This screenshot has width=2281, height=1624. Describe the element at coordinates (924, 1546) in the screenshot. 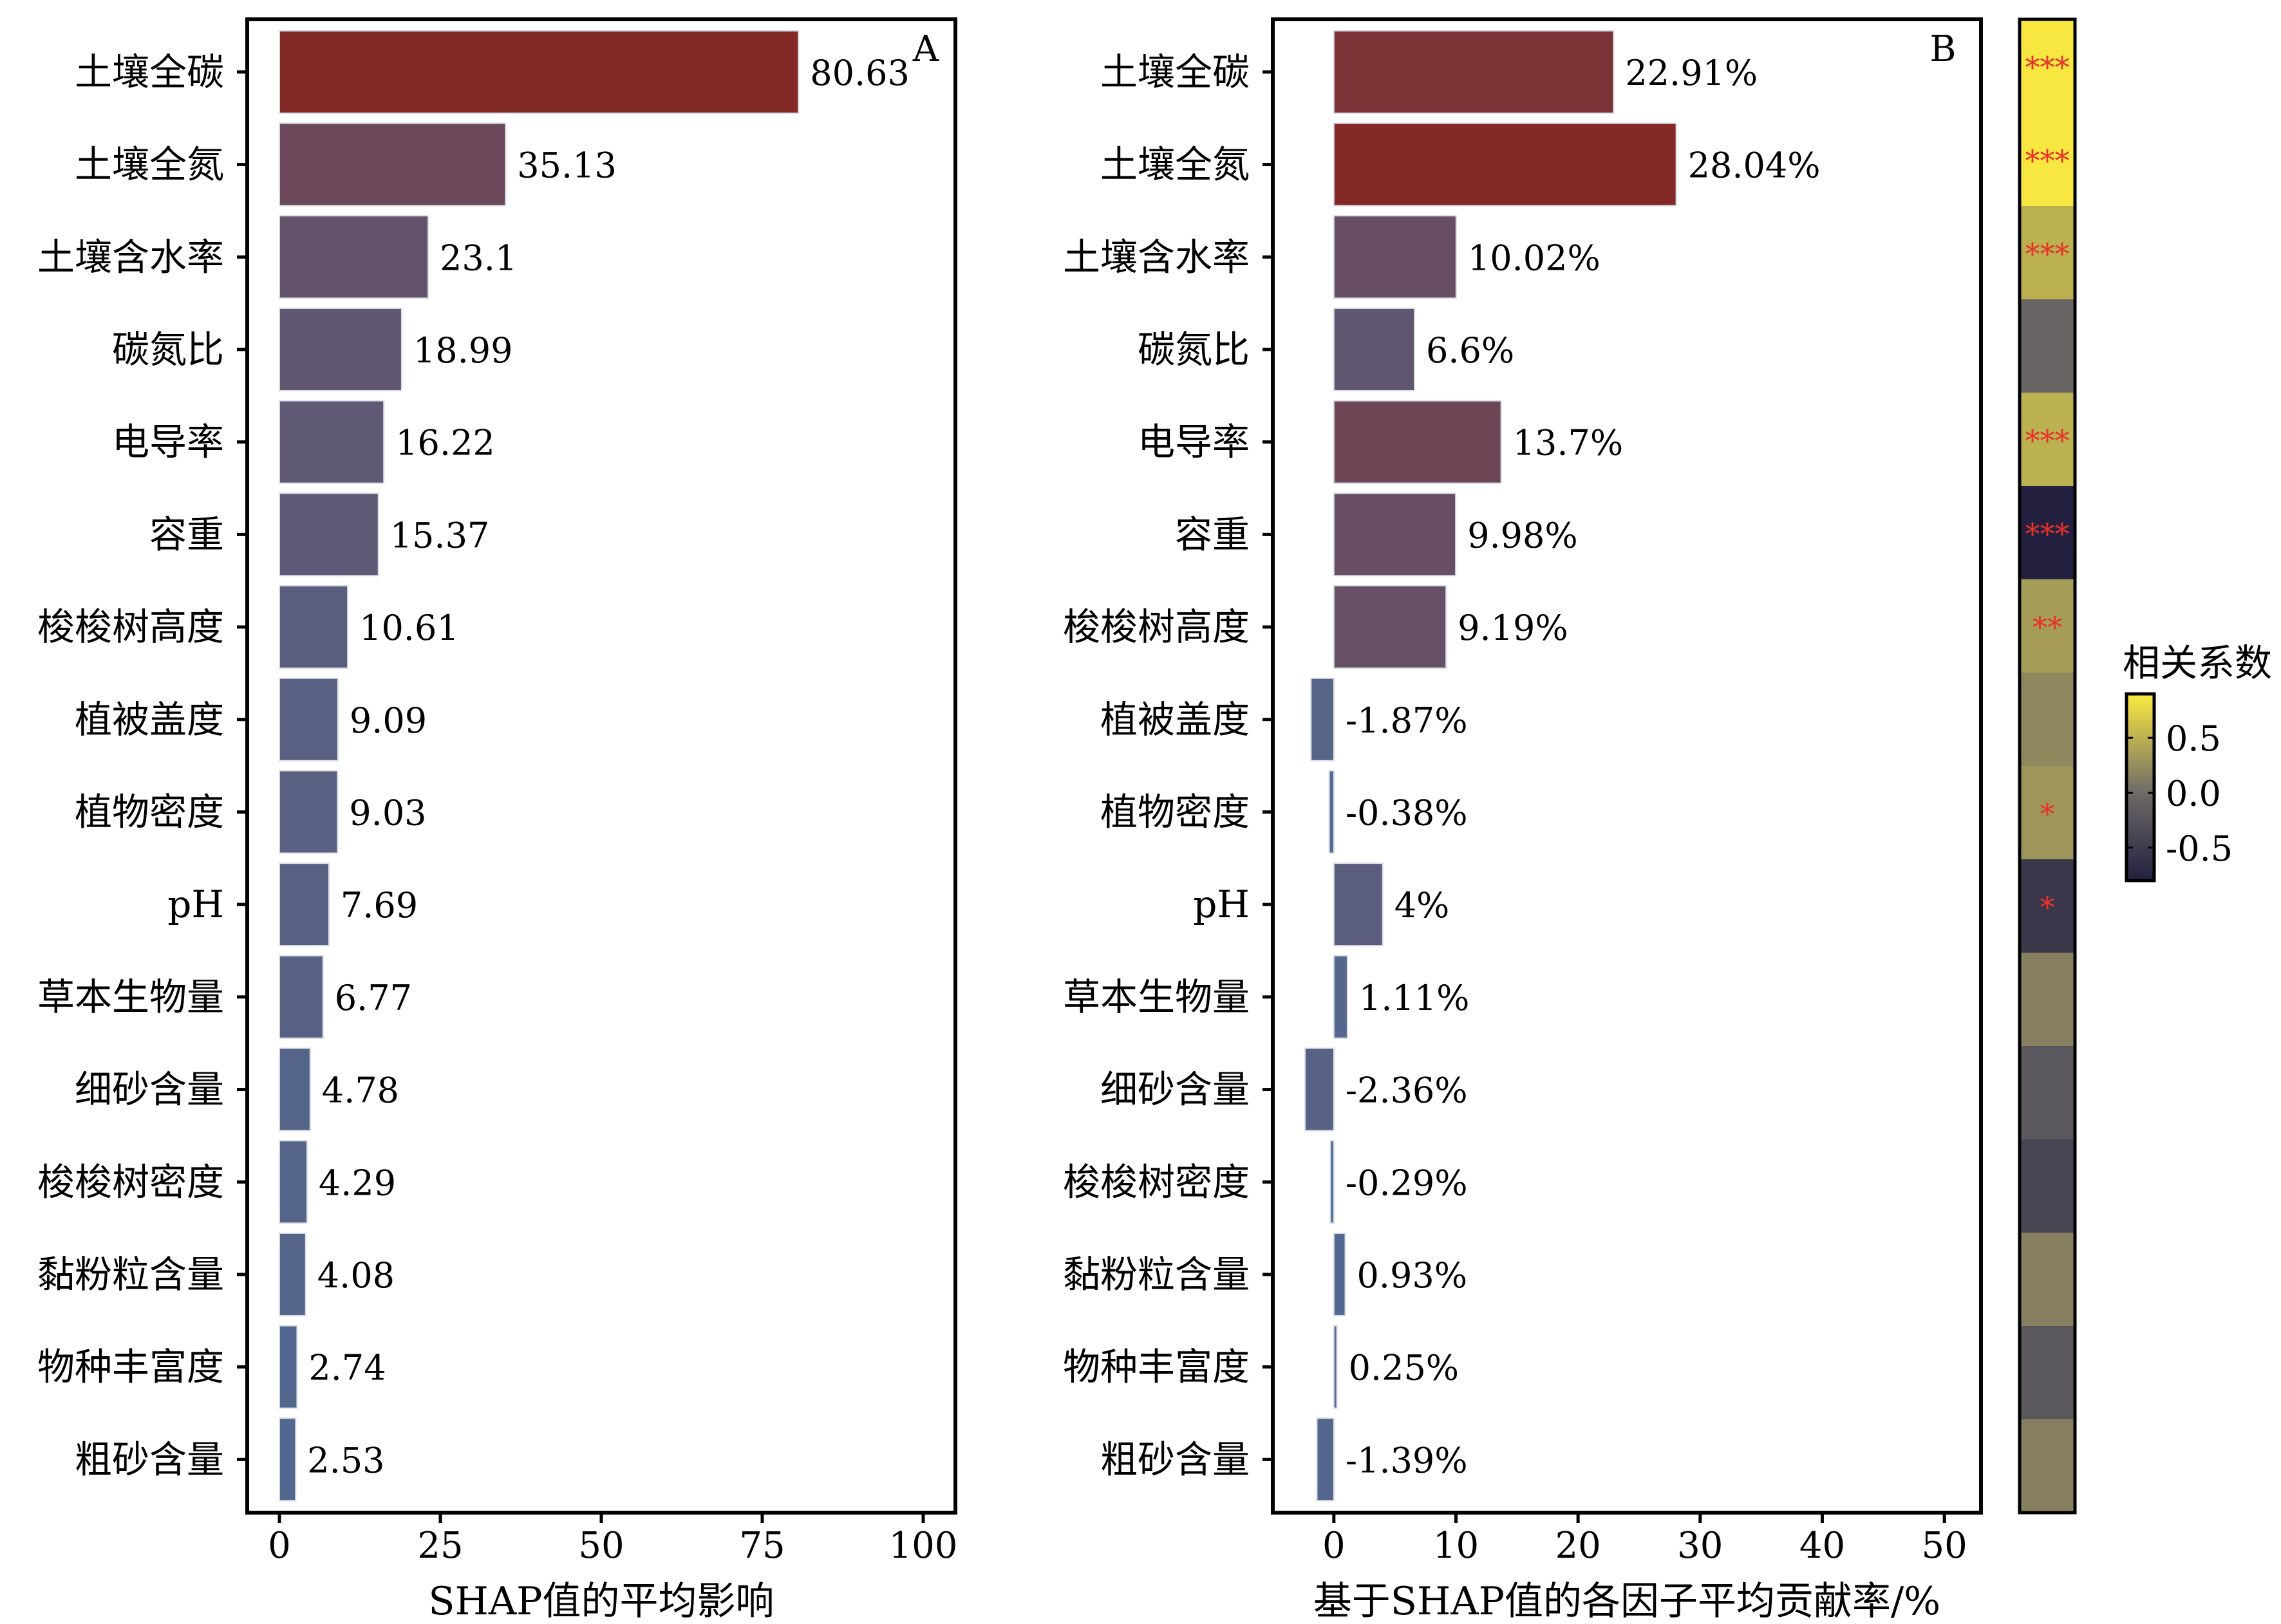

I see `x-tick-label: 100` at that location.